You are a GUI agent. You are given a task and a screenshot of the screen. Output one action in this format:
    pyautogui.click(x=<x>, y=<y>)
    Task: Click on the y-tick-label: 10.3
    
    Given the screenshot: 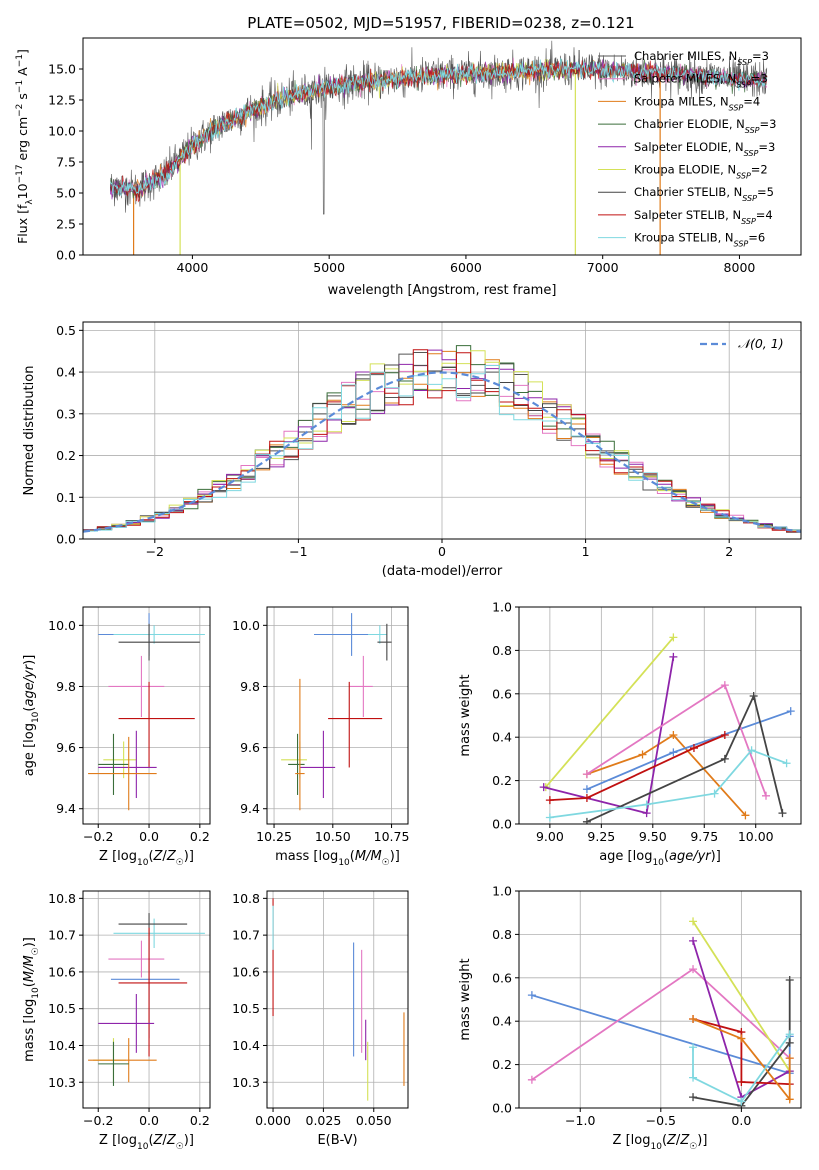 What is the action you would take?
    pyautogui.click(x=62, y=1082)
    